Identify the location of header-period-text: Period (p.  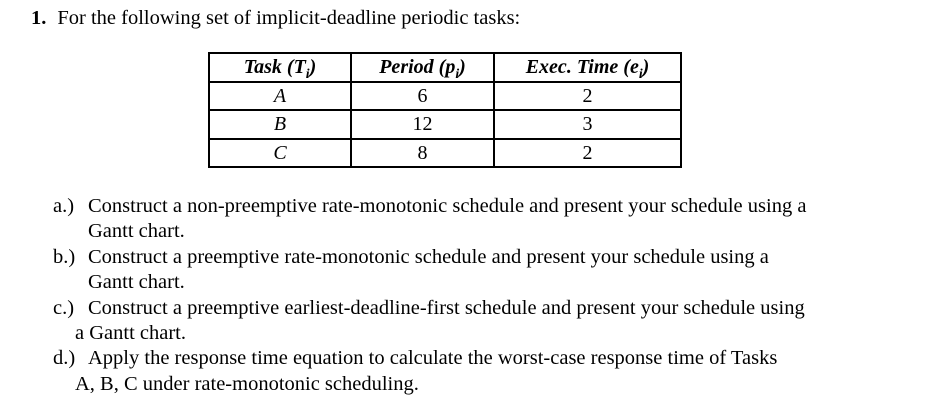
(417, 67).